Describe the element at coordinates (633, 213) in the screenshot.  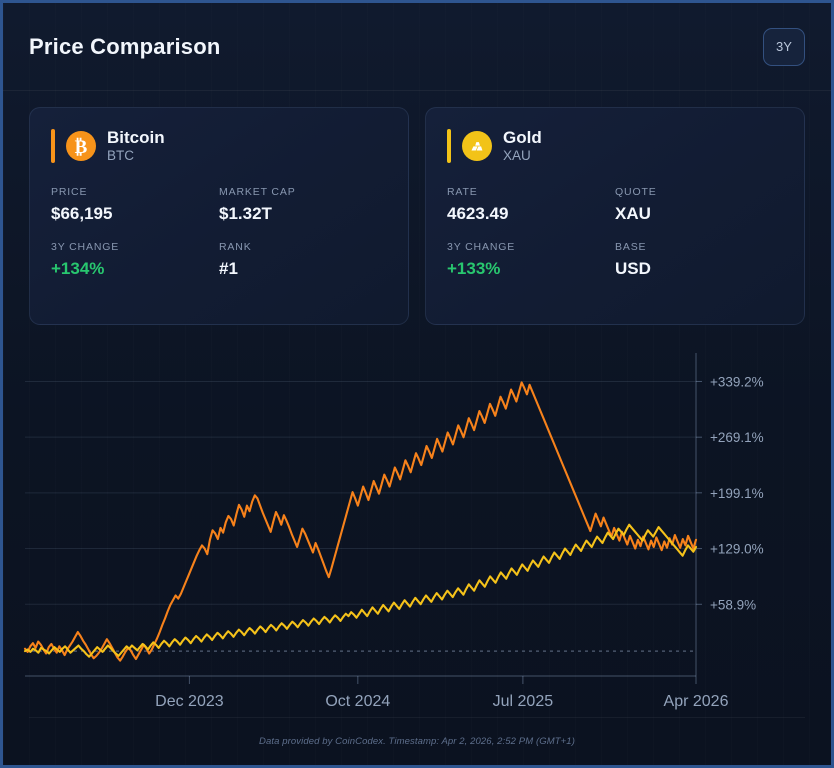
I see `stat-value: XAU` at that location.